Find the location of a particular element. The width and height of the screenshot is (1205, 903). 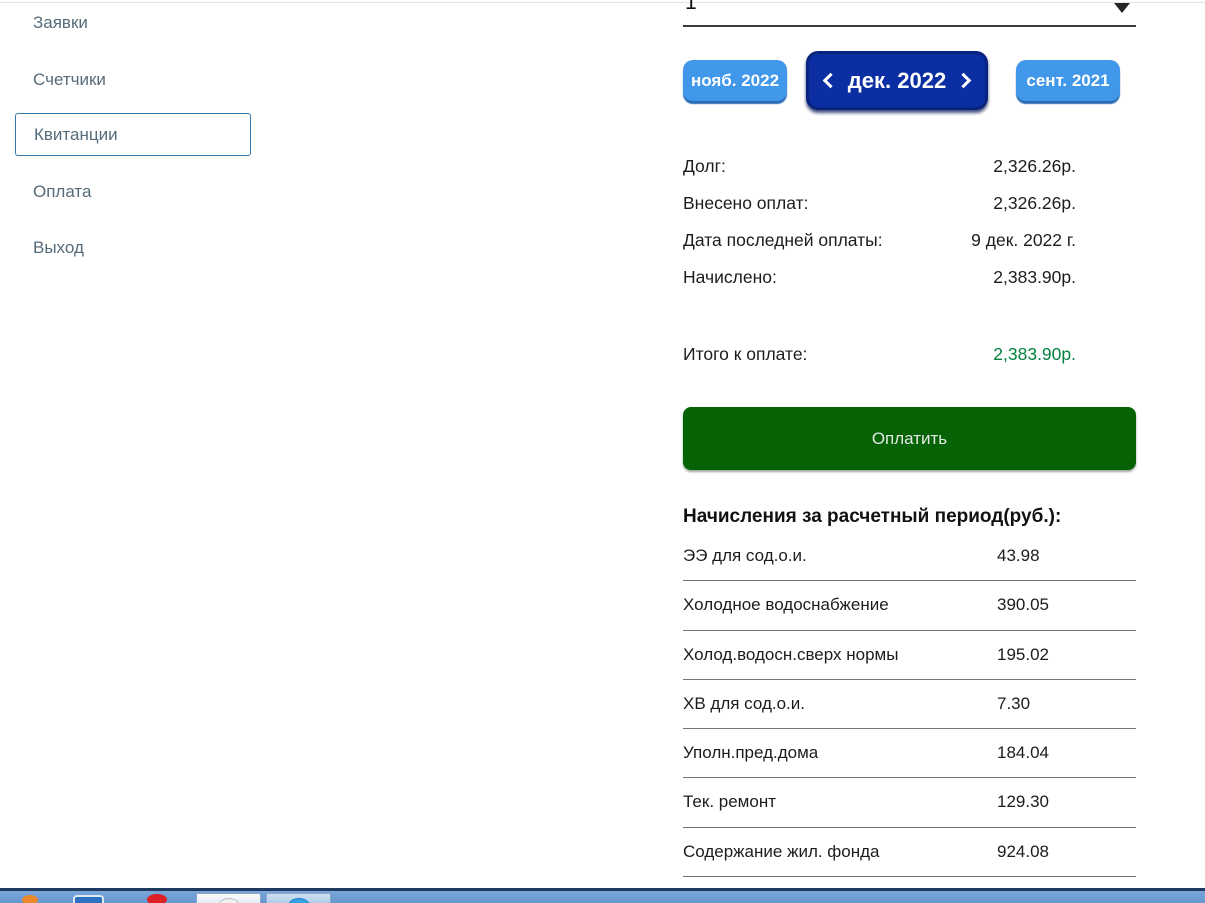

charge-name: Уполн.пред.дома is located at coordinates (751, 753).